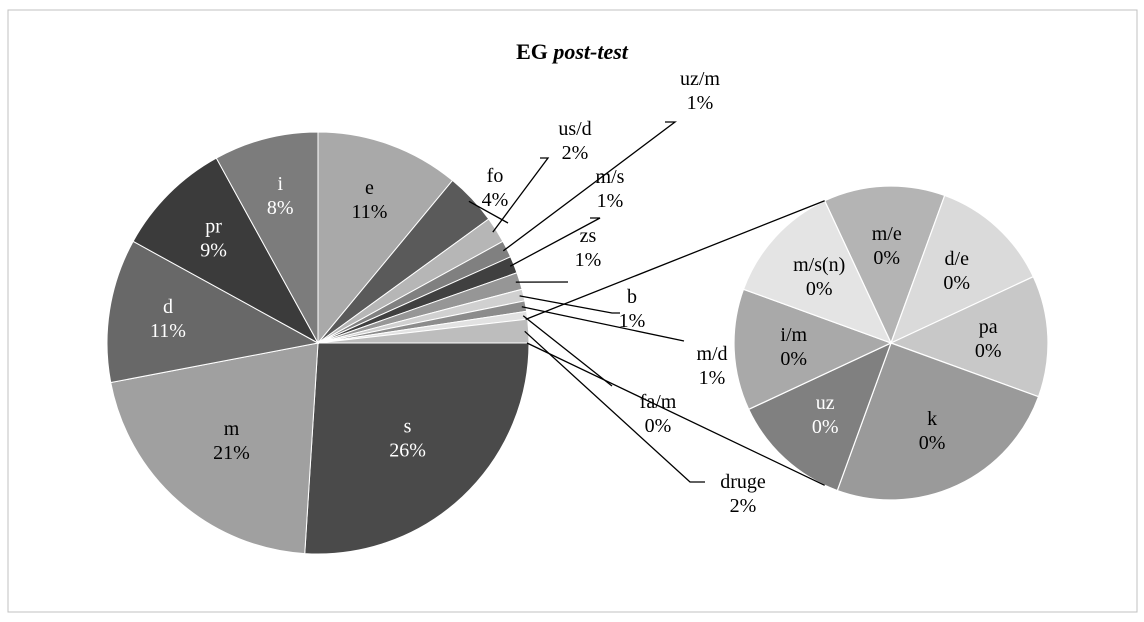 The height and width of the screenshot is (622, 1144). What do you see at coordinates (589, 51) in the screenshot?
I see `chart-title-emph: post-test` at bounding box center [589, 51].